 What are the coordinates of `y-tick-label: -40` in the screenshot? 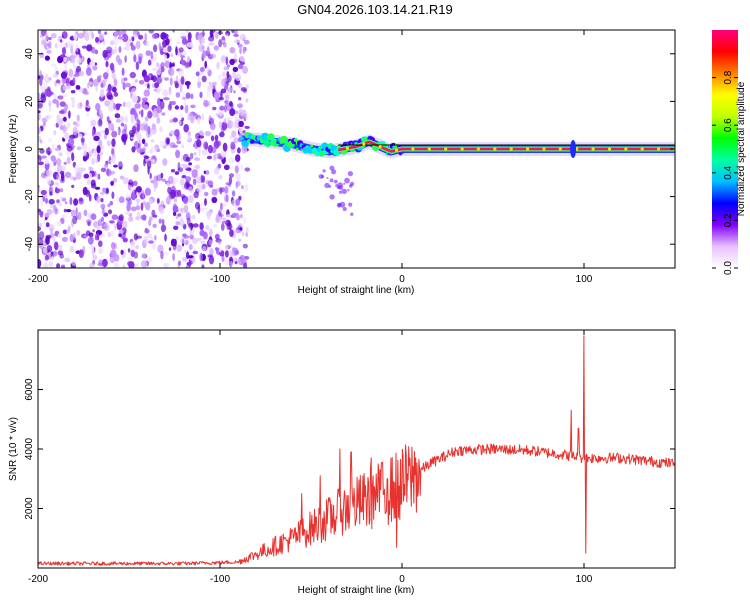 It's located at (29, 244).